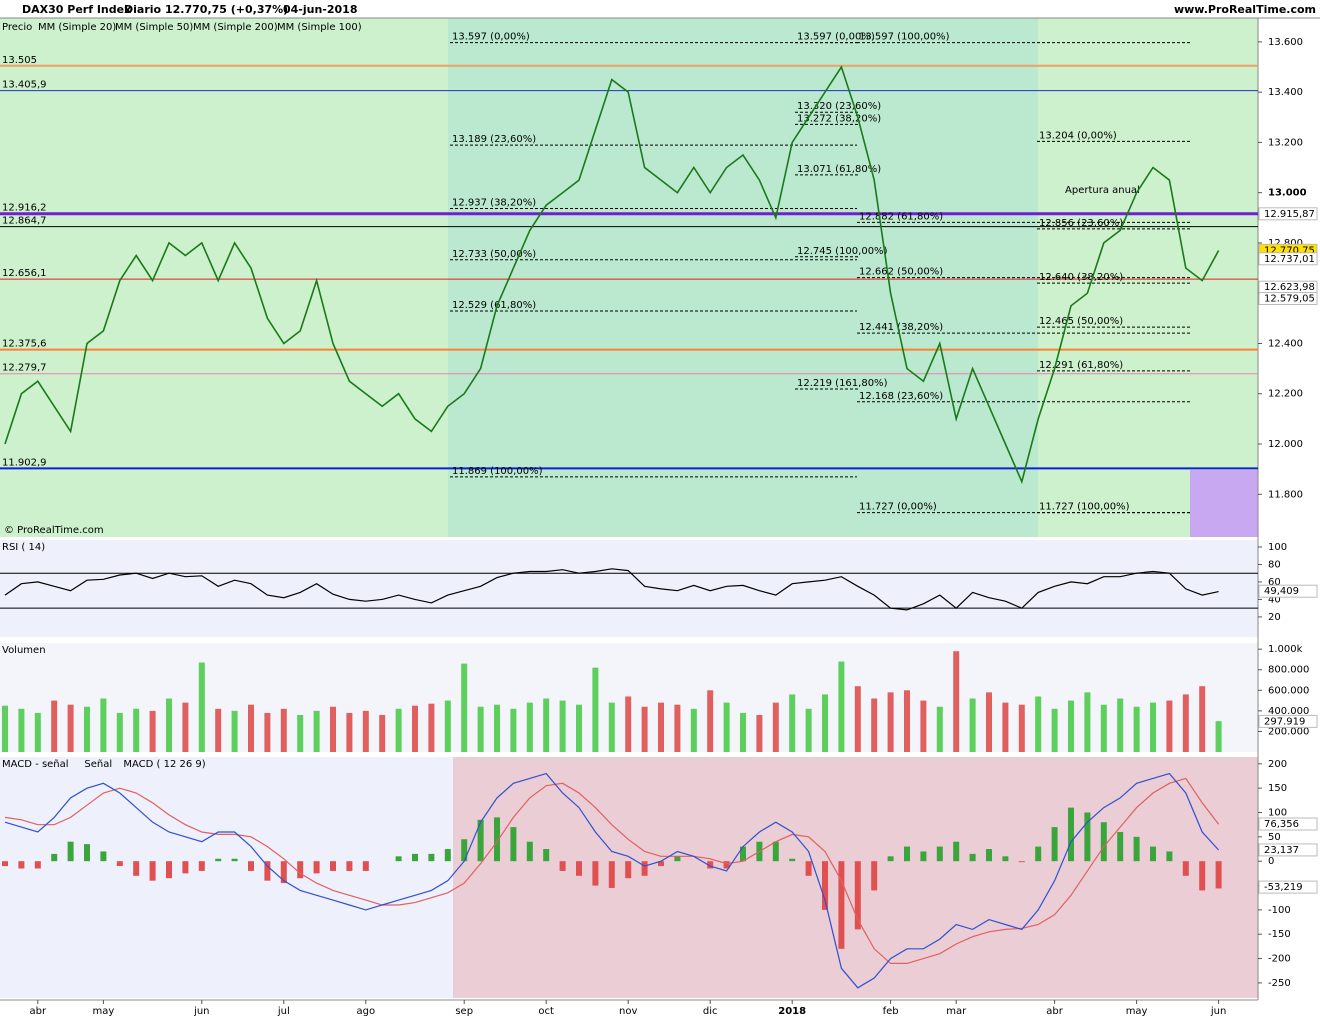 The width and height of the screenshot is (1320, 1020). Describe the element at coordinates (464, 1011) in the screenshot. I see `x-tick-label: sep` at that location.